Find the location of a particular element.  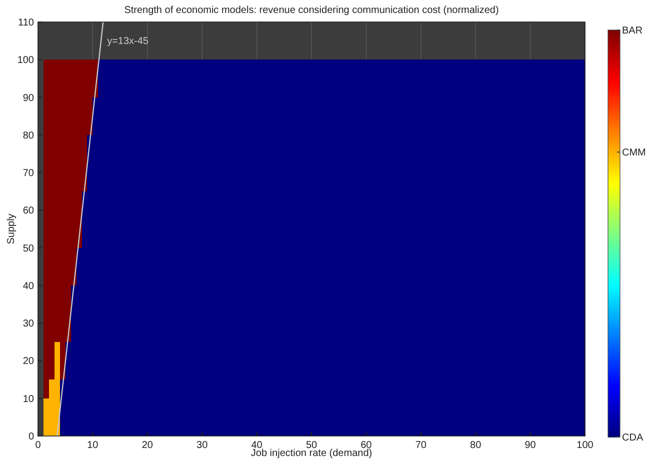

y-tick-label: 110 is located at coordinates (26, 23).